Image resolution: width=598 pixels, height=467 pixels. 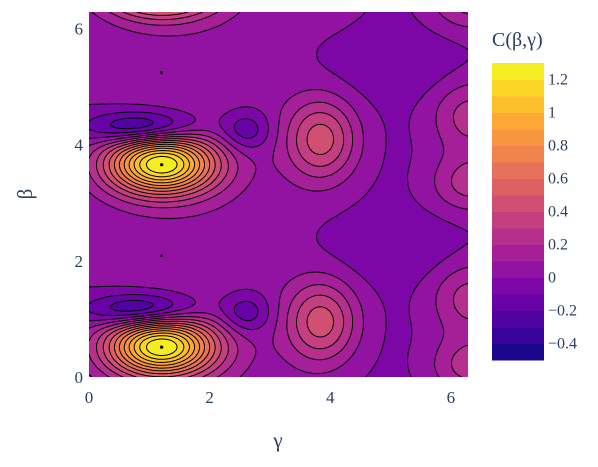 I want to click on colorbar-ticks: 1.2 1 0.8 0.6 0.4 0.2 0 −0.2 −0.4, so click(x=562, y=212).